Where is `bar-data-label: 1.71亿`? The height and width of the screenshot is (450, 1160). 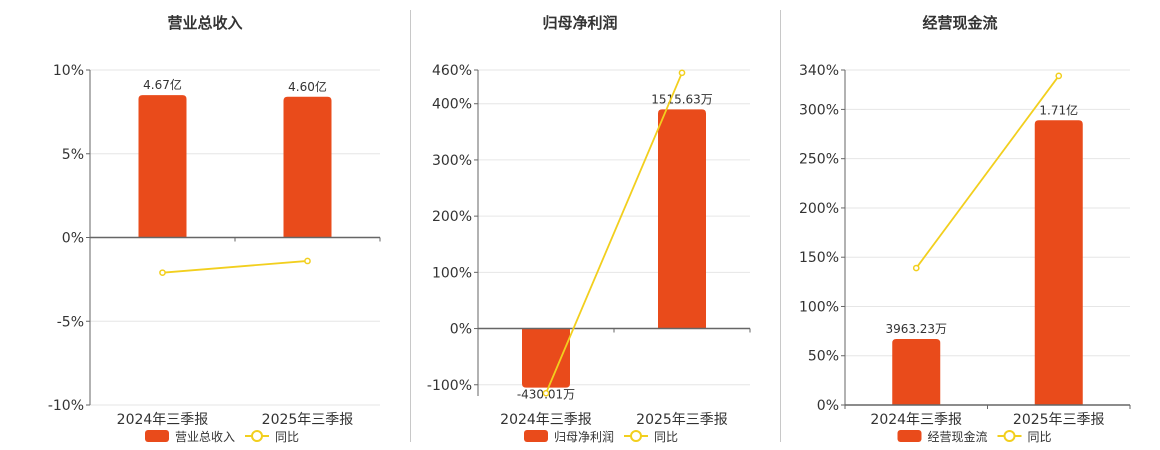
bar-data-label: 1.71亿 is located at coordinates (1058, 109).